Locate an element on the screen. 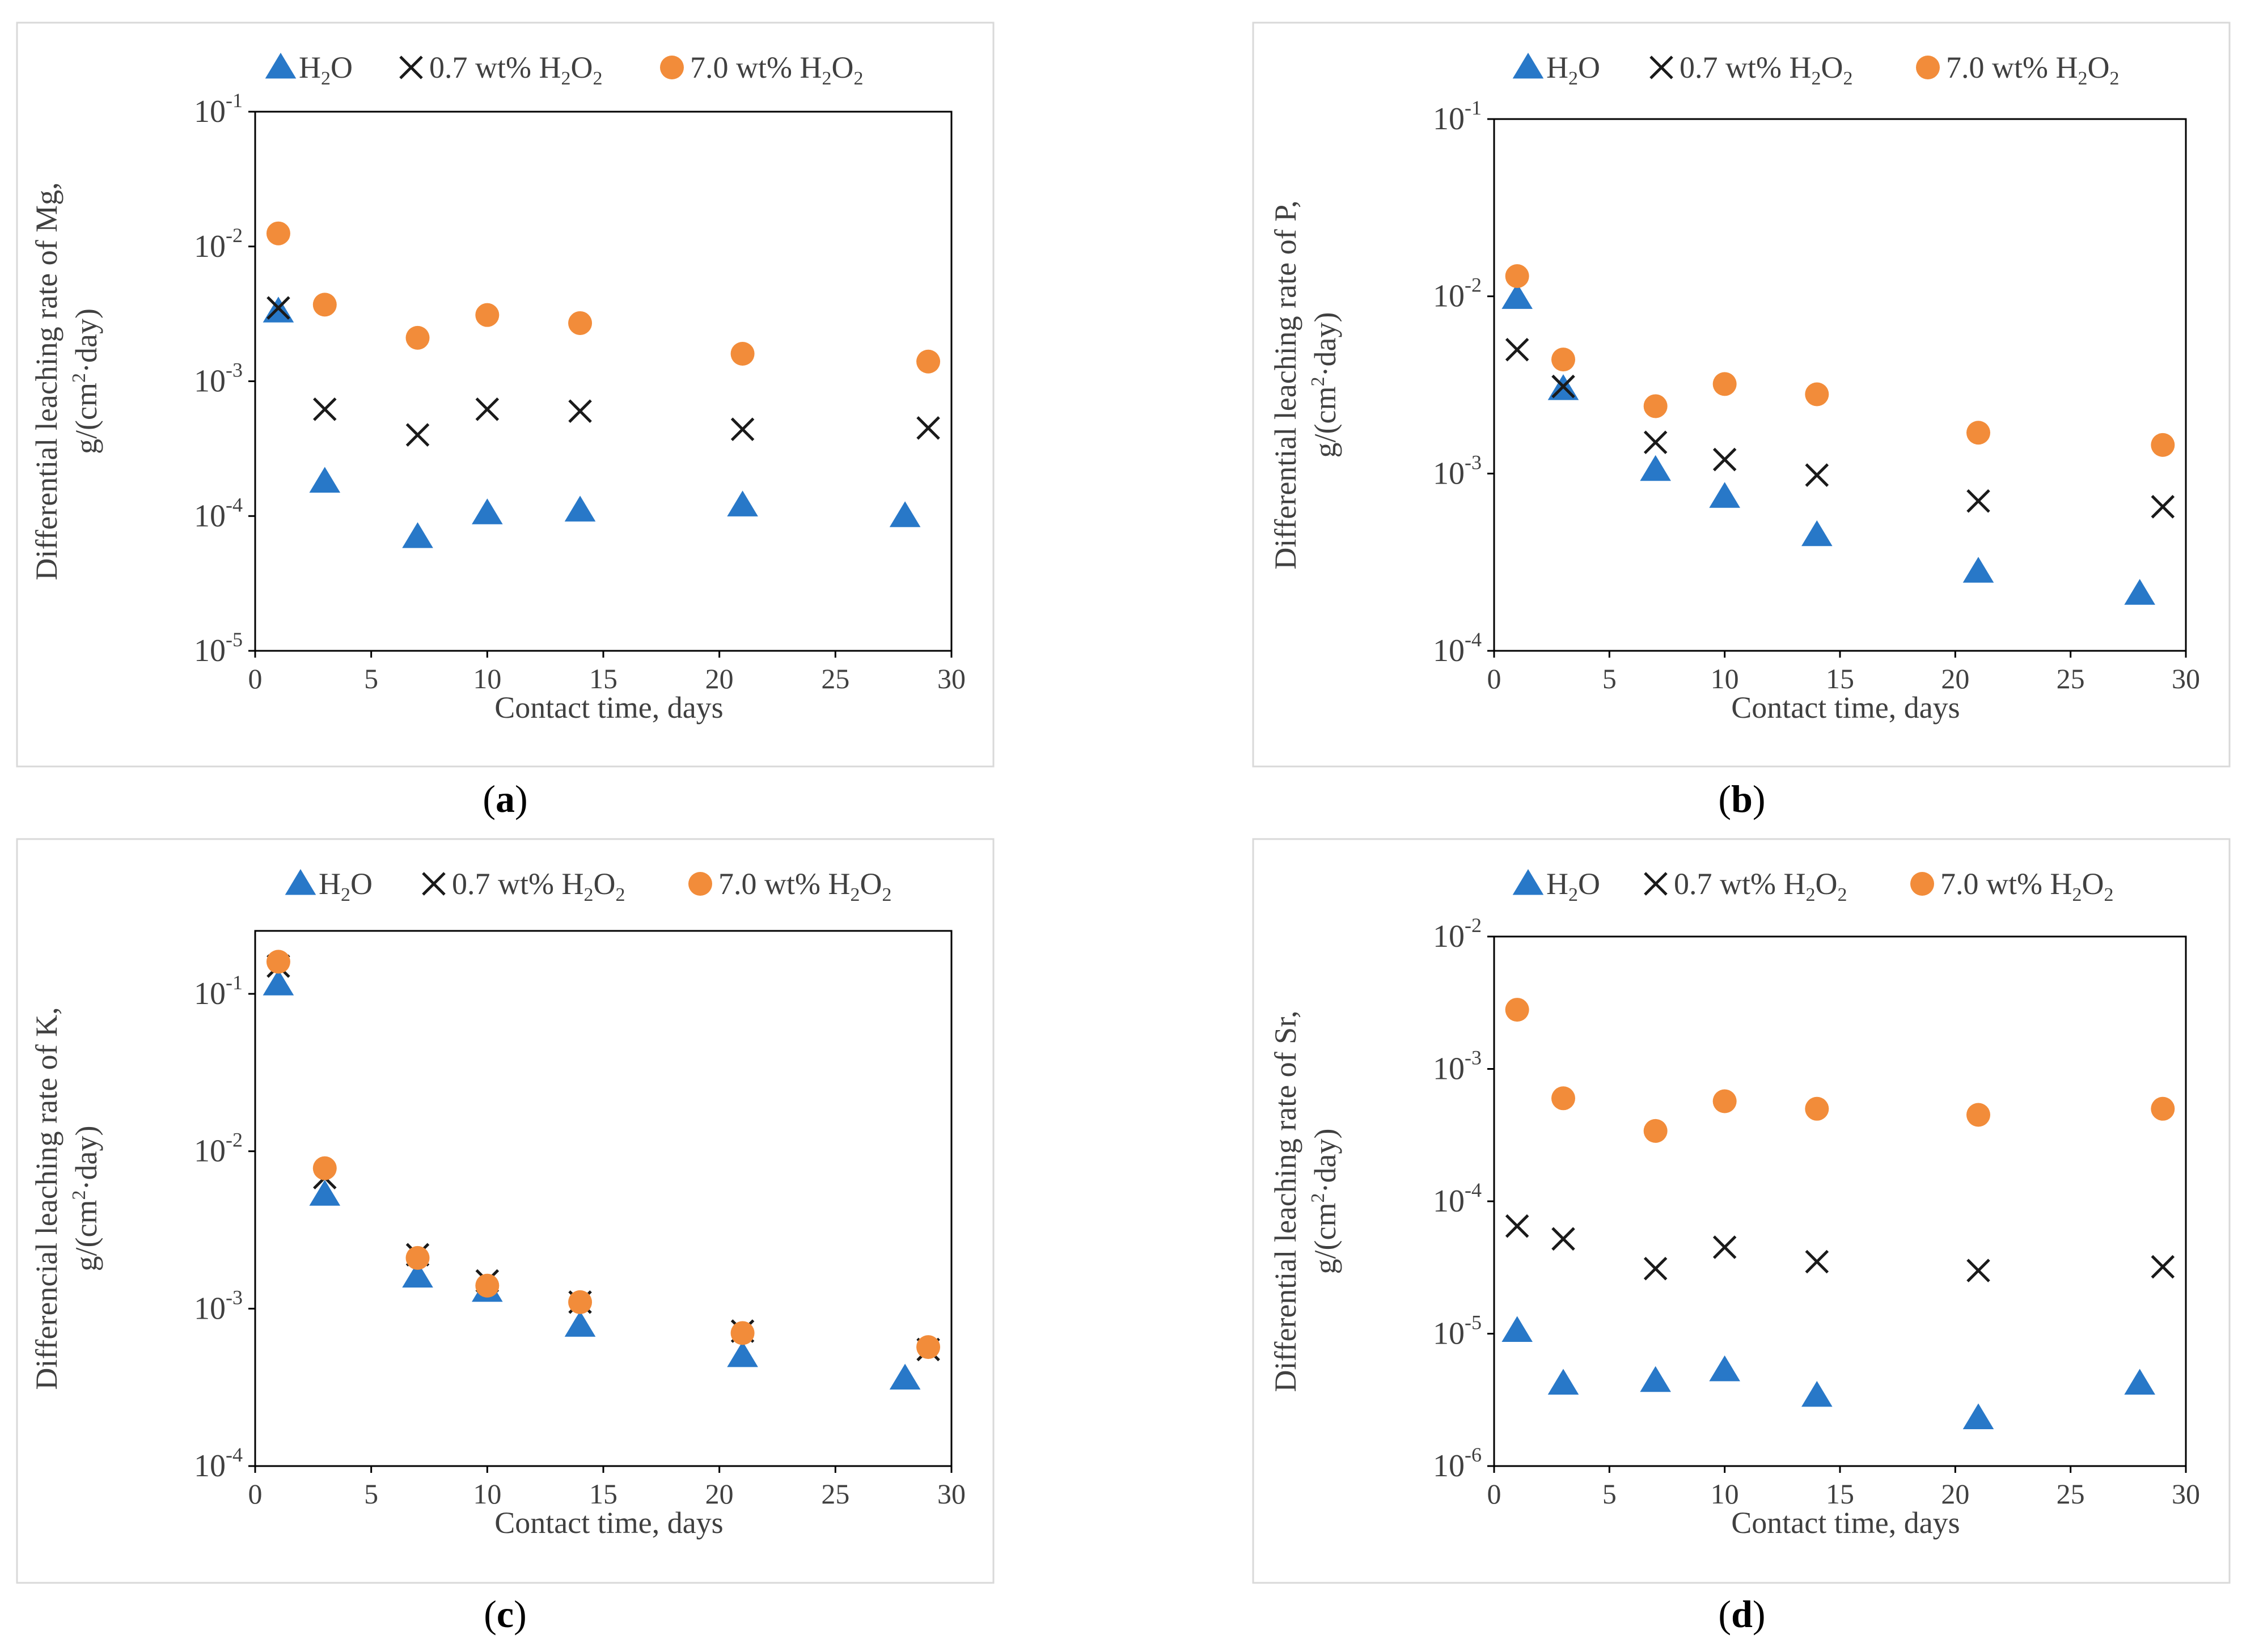 Image resolution: width=2242 pixels, height=1652 pixels. y-axis-title-line1: Differential leaching rate of Sr, is located at coordinates (1285, 1201).